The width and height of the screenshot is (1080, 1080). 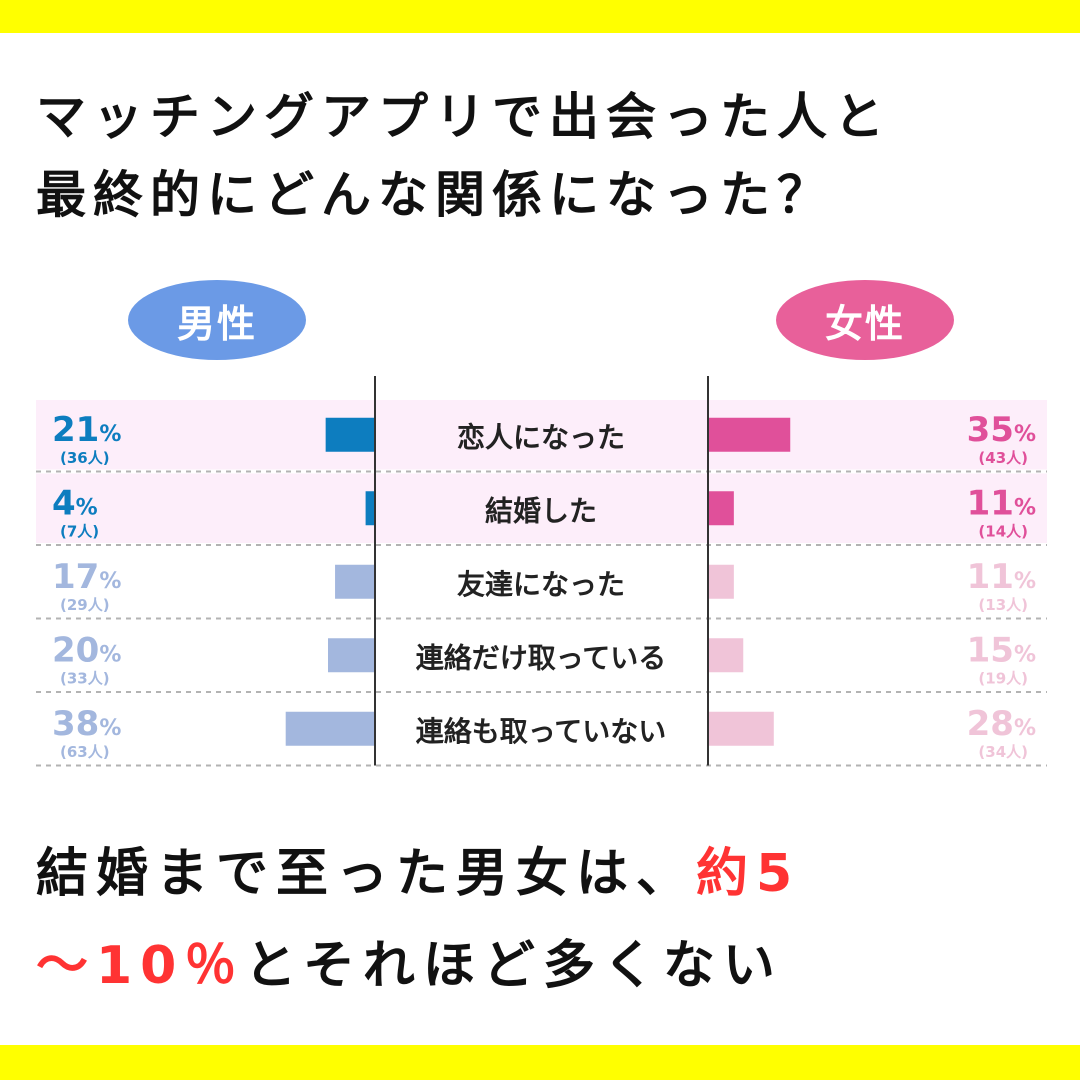 I want to click on male-value-label: 17%, so click(x=86, y=577).